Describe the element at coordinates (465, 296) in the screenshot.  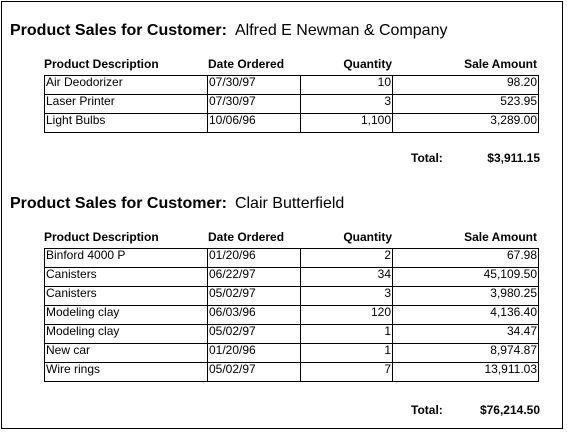
I see `cell-amount: 3,980.25` at that location.